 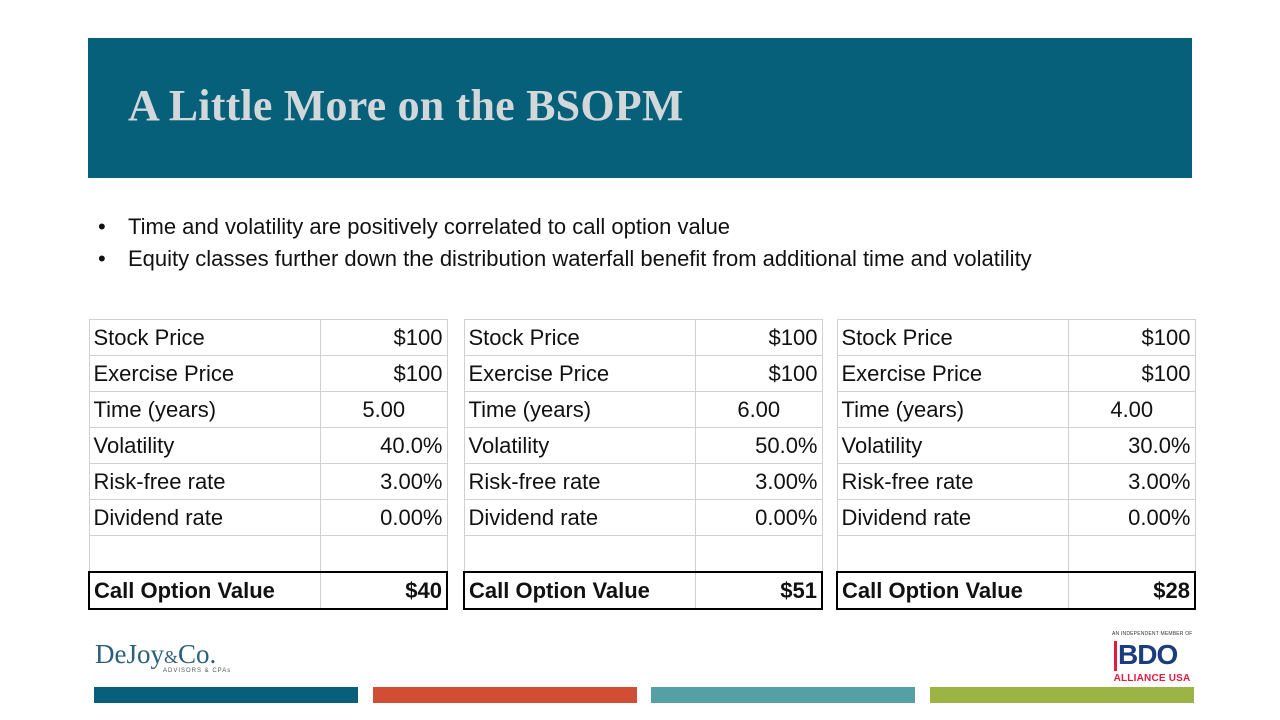 I want to click on result-row: Call Option Value $51, so click(x=643, y=590).